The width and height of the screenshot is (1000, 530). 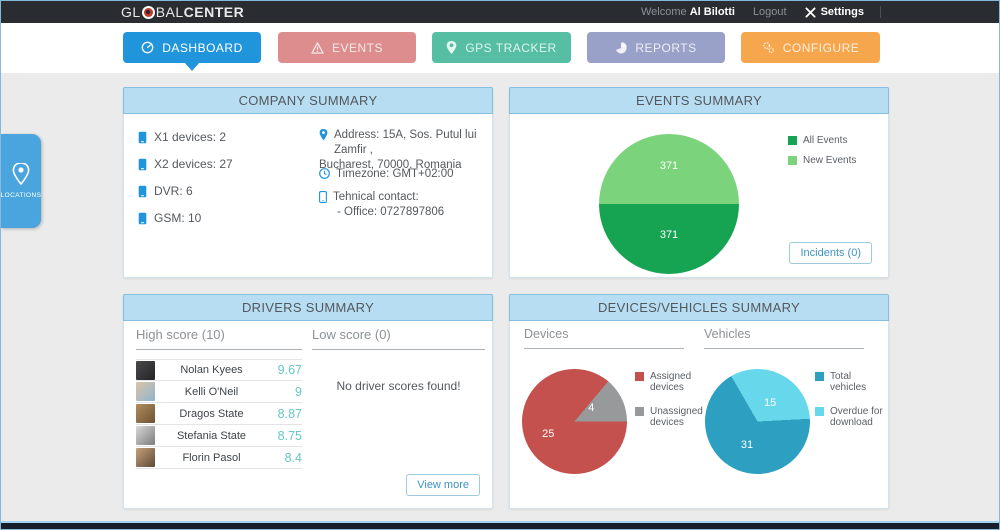 What do you see at coordinates (792, 160) in the screenshot?
I see `new-events-swatch` at bounding box center [792, 160].